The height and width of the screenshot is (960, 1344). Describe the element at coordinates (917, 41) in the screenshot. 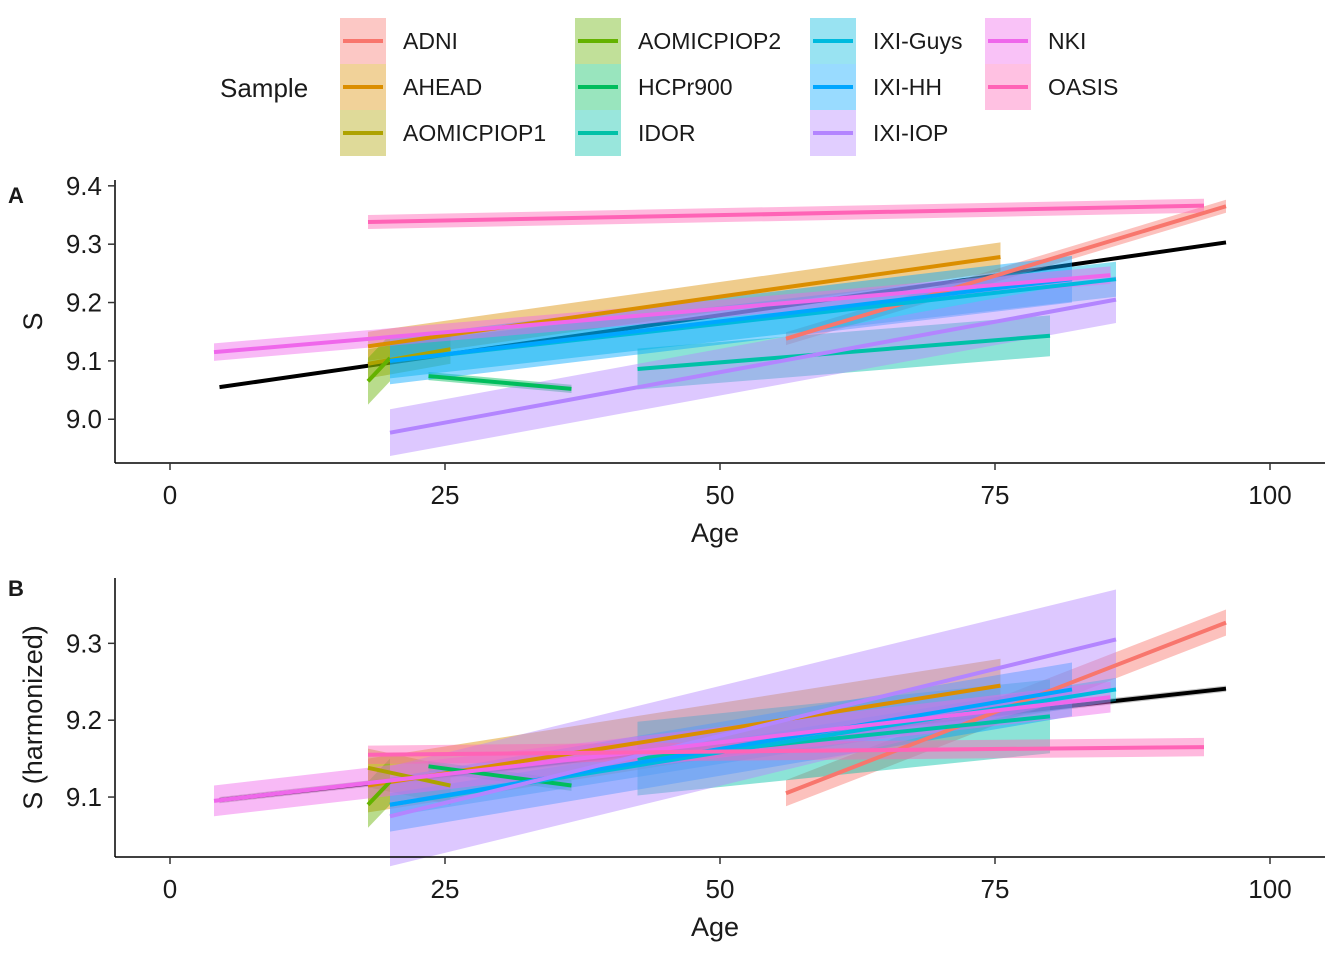

I see `legend-label: IXI-Guys` at that location.